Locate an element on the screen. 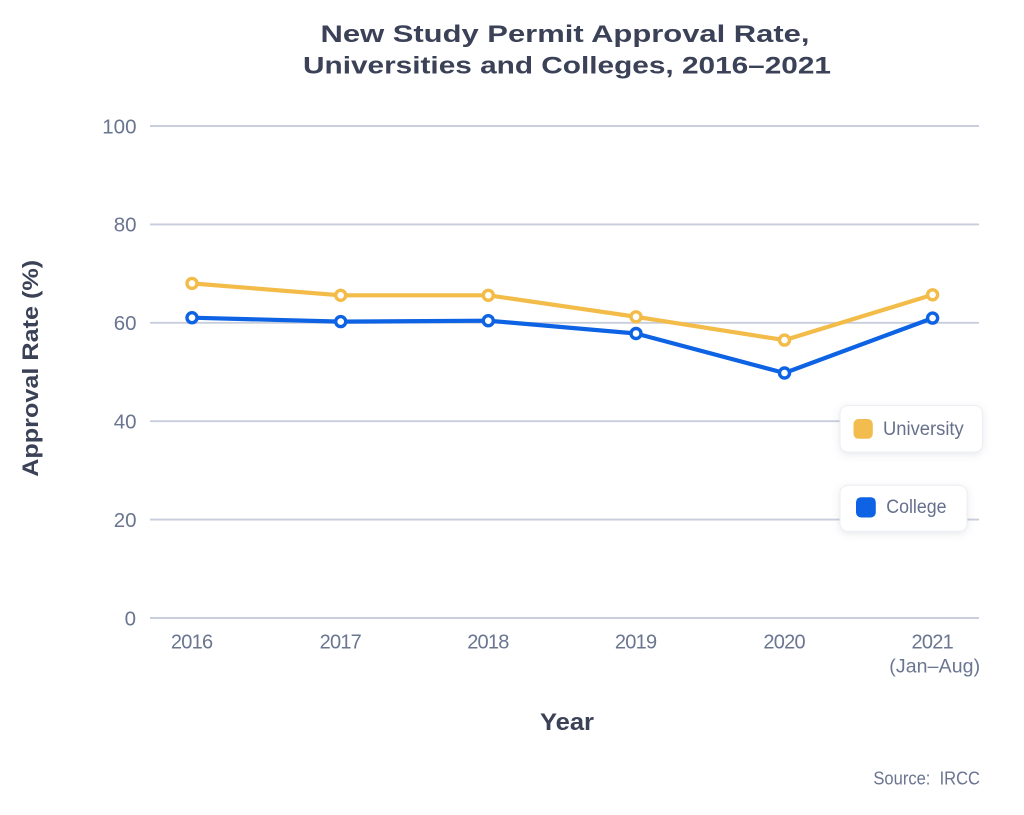 This screenshot has width=1024, height=815. svg-text: Source: IRCC is located at coordinates (926, 777).